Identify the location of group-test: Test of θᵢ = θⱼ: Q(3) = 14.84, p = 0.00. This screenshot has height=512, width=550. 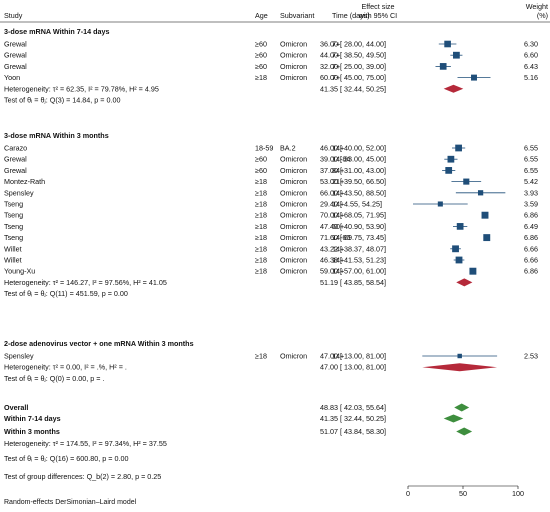
(62, 100).